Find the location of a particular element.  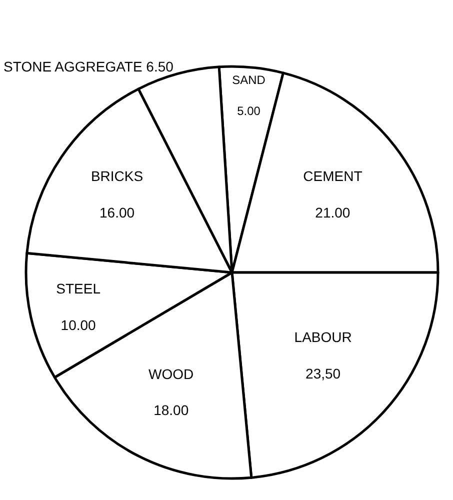

data-label: 5.00 is located at coordinates (249, 111).